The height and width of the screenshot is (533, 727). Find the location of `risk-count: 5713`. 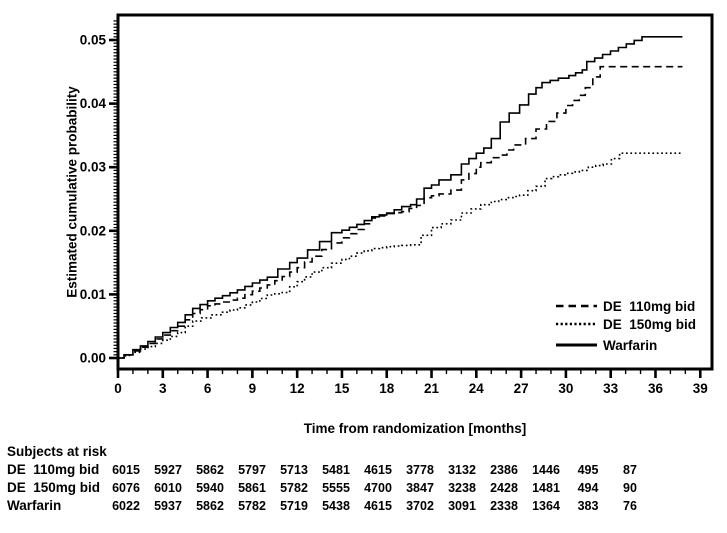

risk-count: 5713 is located at coordinates (294, 470).